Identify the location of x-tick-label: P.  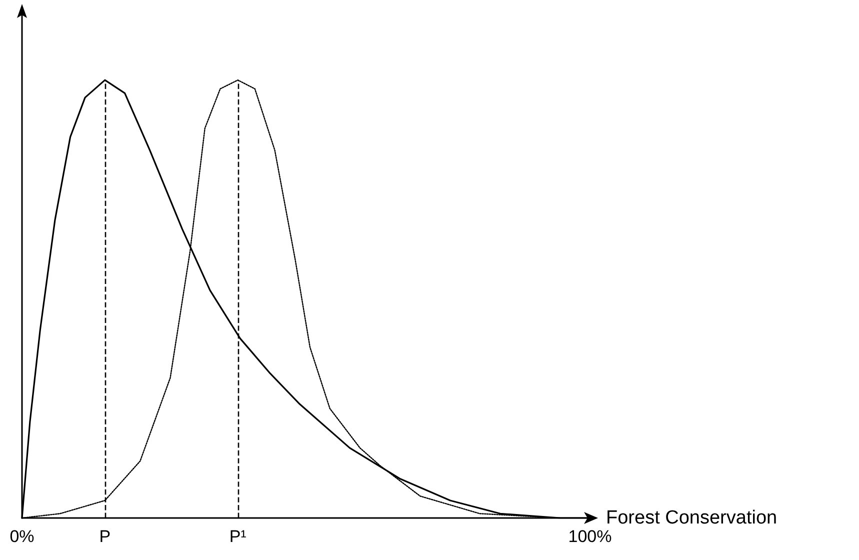
(105, 536).